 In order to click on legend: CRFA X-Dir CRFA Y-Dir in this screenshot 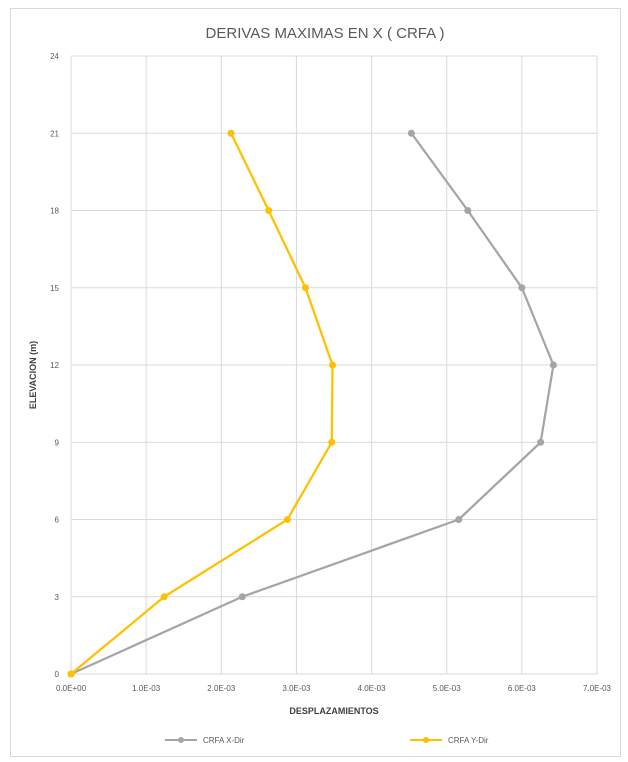, I will do `click(327, 740)`.